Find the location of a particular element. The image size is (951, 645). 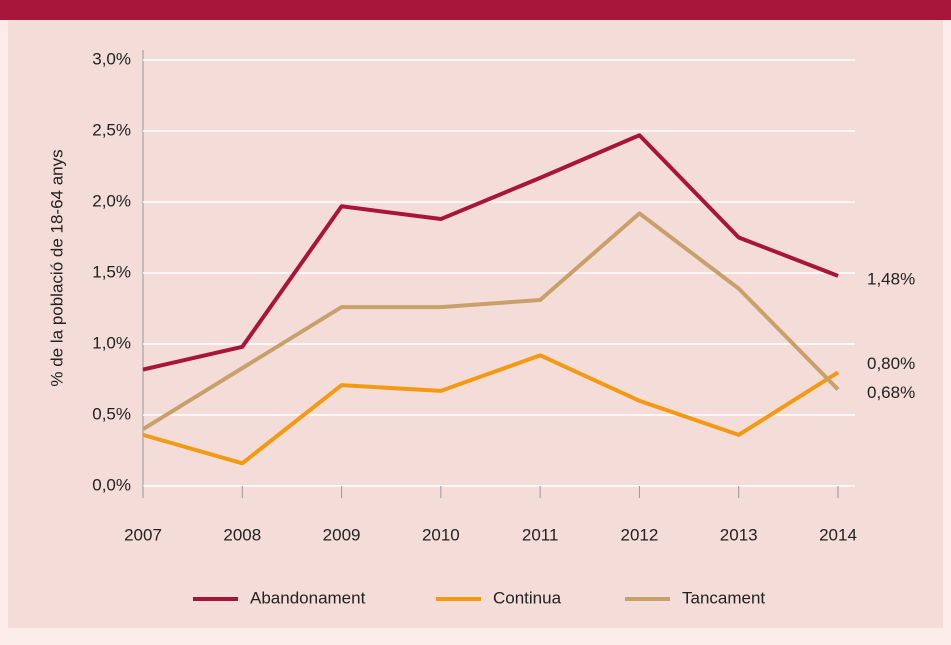

x-tick-label: 2013 is located at coordinates (739, 534).